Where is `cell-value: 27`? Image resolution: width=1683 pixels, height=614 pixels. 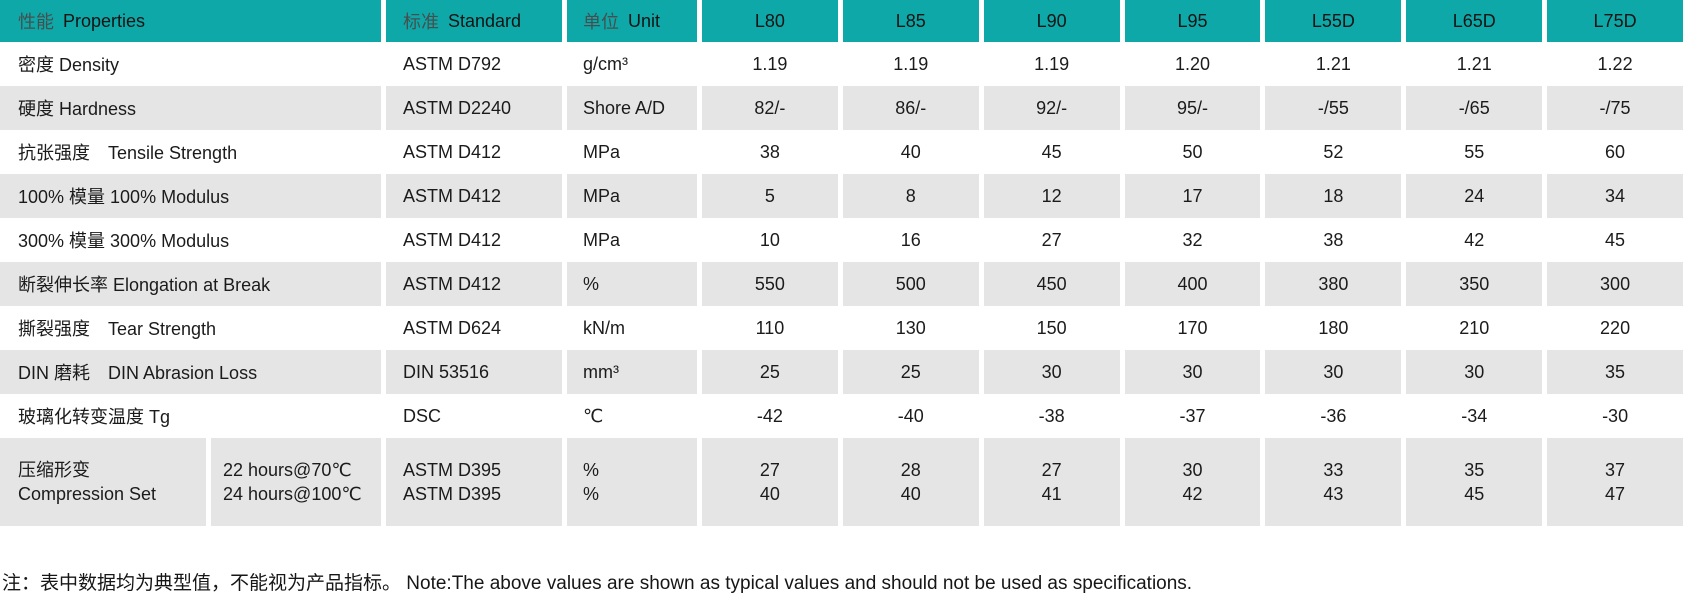
cell-value: 27 is located at coordinates (1049, 240).